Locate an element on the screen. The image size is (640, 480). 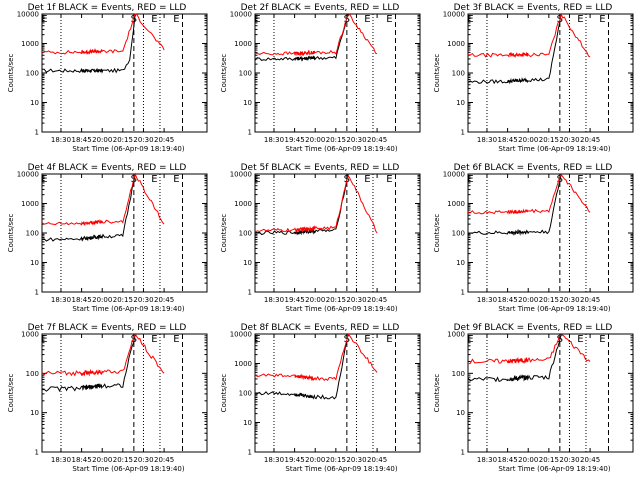
plot-frame is located at coordinates (550, 393).